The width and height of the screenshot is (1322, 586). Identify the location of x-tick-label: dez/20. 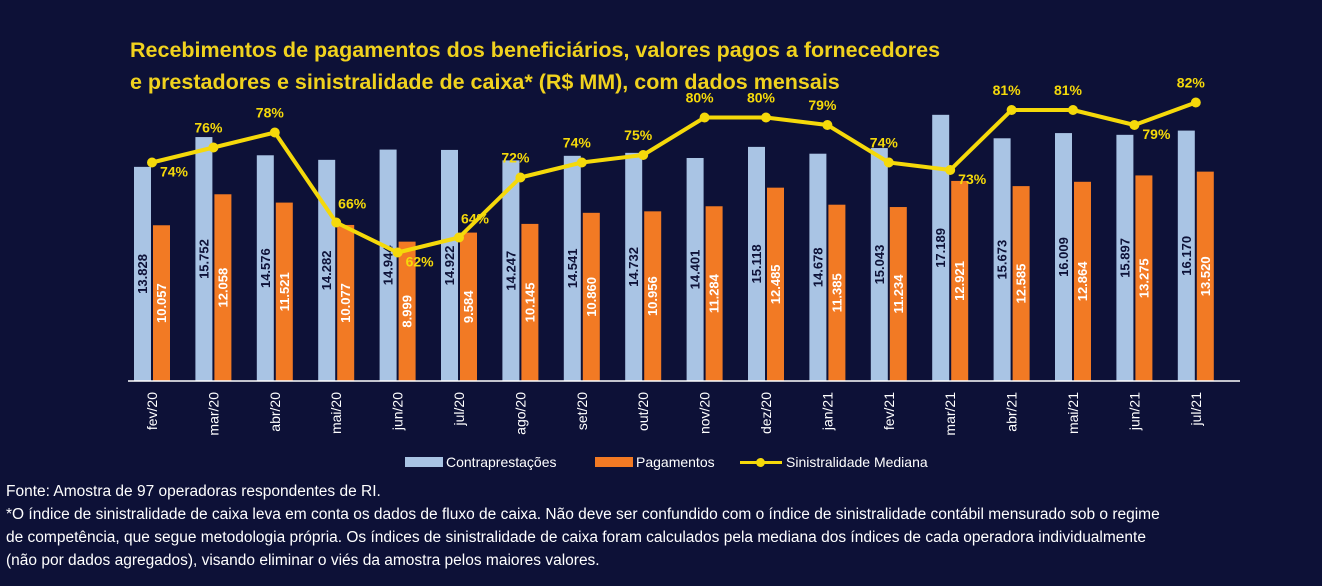
(766, 413).